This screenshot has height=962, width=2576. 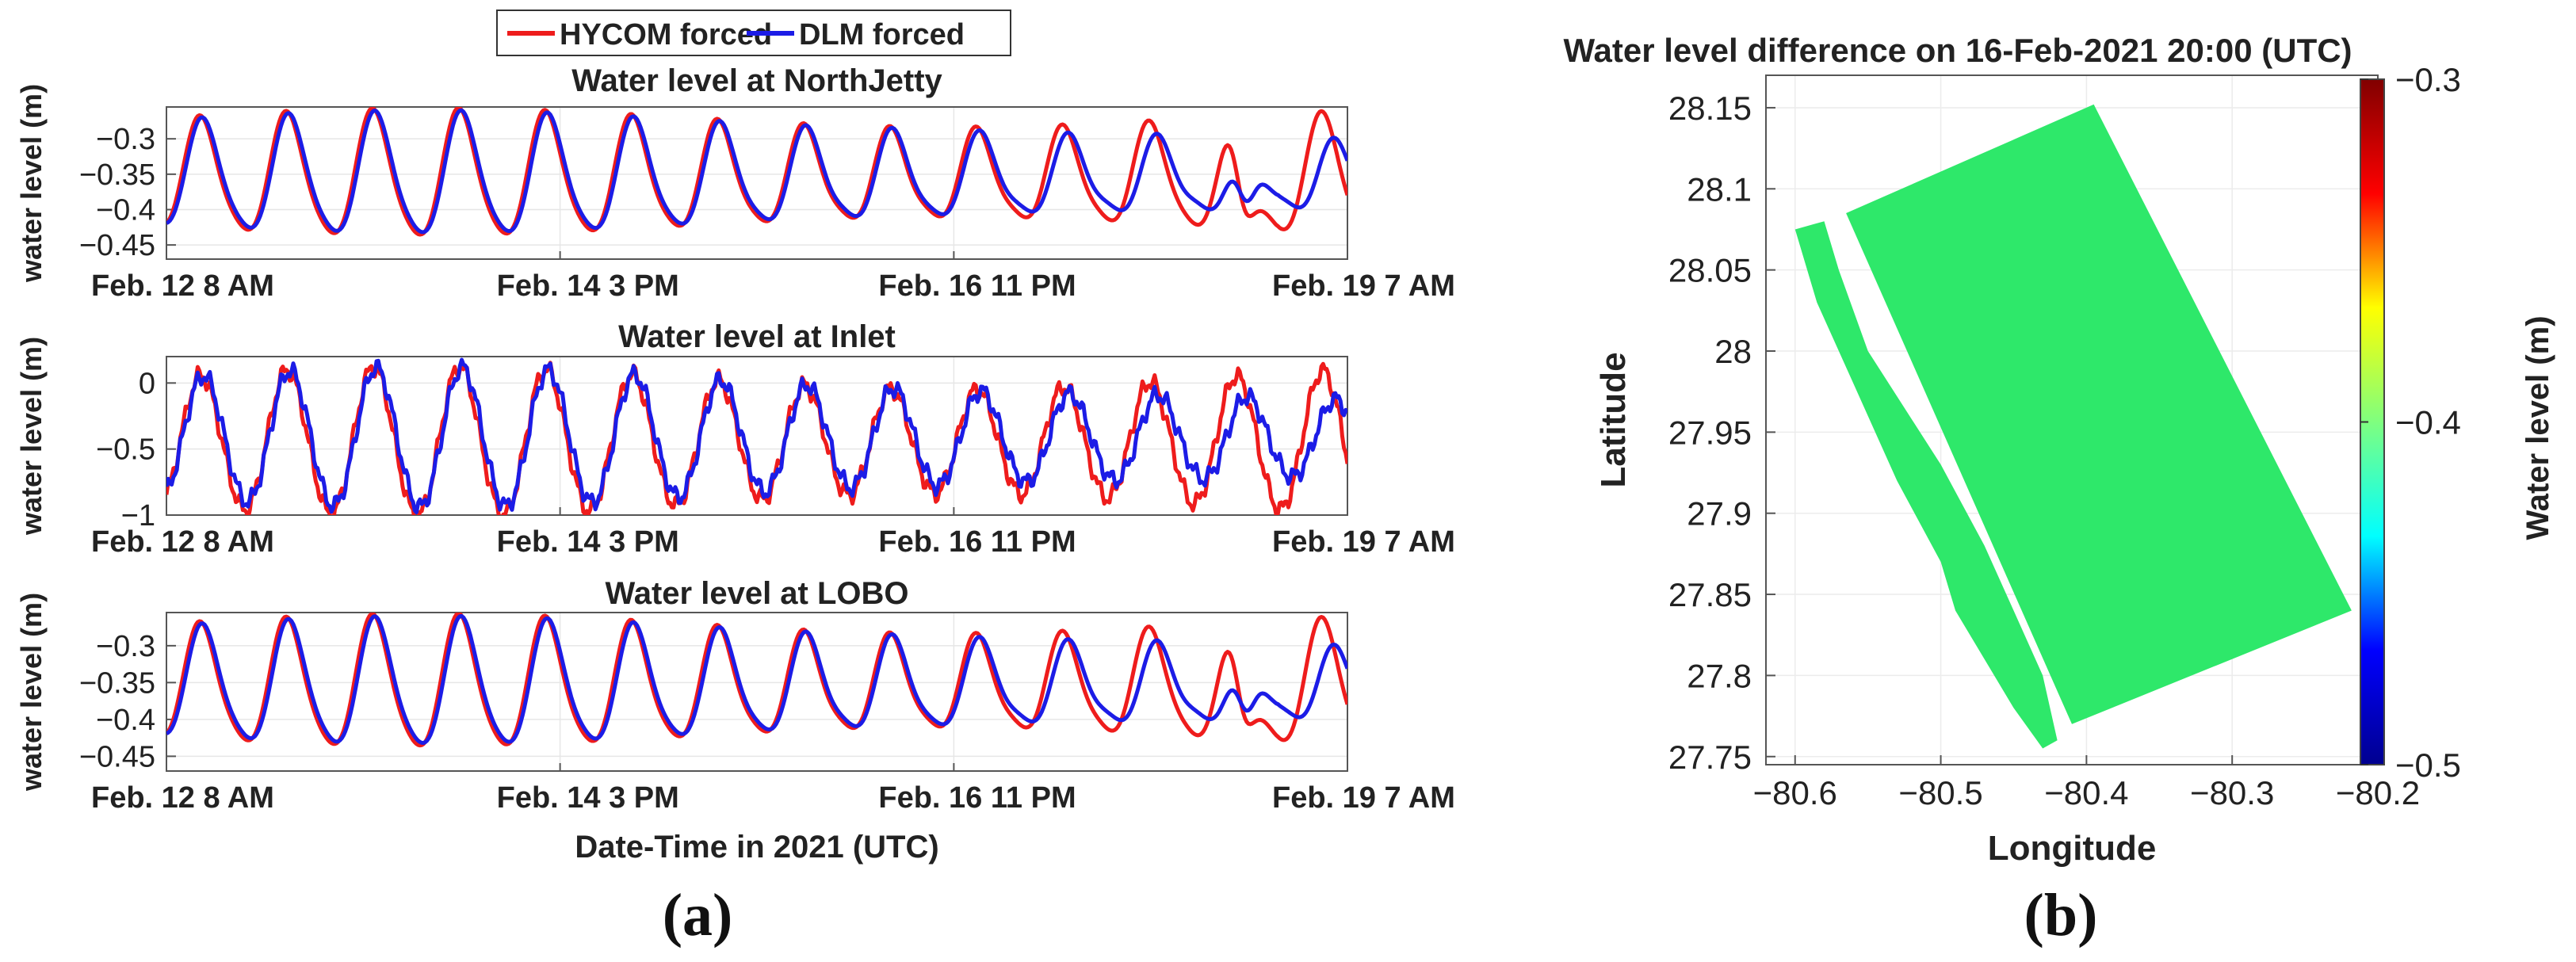 What do you see at coordinates (1710, 594) in the screenshot?
I see `map-ytick-label: 27.85` at bounding box center [1710, 594].